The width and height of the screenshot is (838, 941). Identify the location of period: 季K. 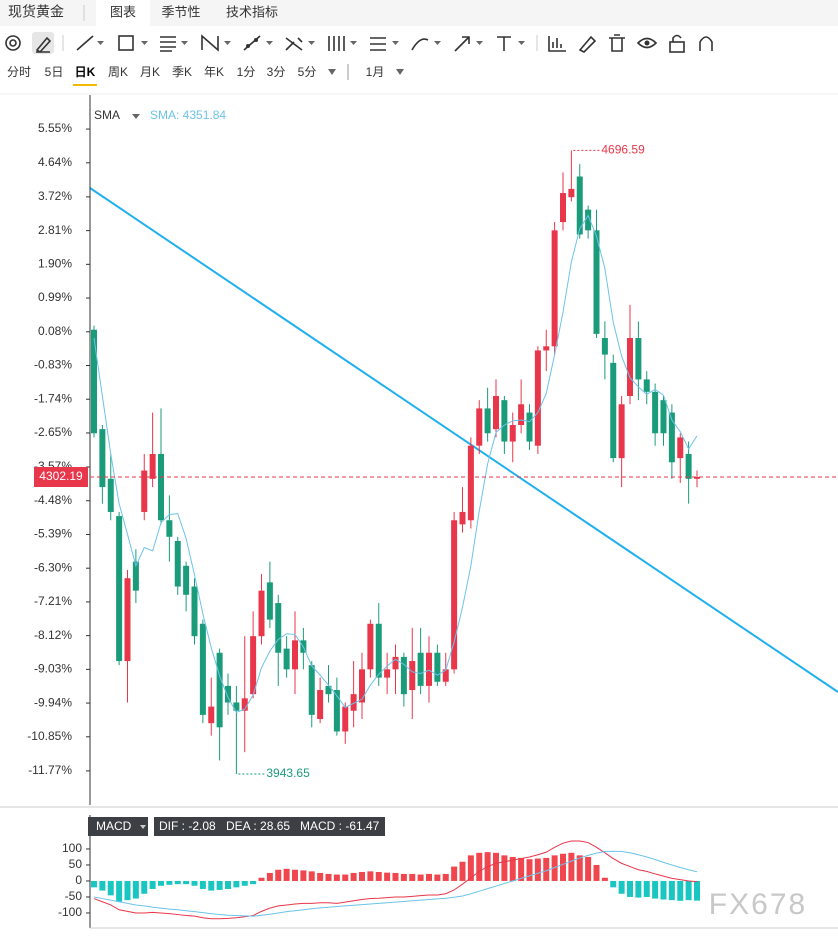
(182, 72).